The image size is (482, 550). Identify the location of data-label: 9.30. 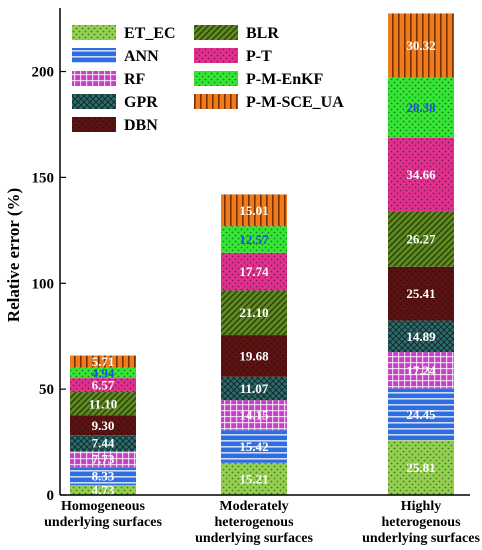
(103, 425).